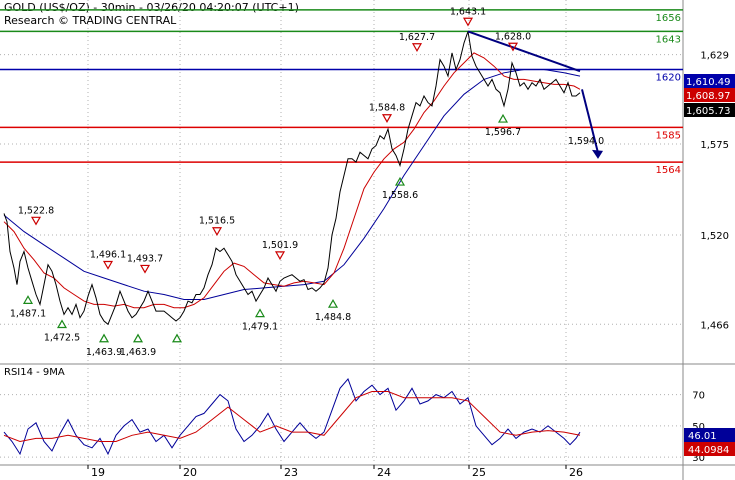 This screenshot has width=735, height=480. I want to click on rsi-tag-value: 46.01, so click(702, 436).